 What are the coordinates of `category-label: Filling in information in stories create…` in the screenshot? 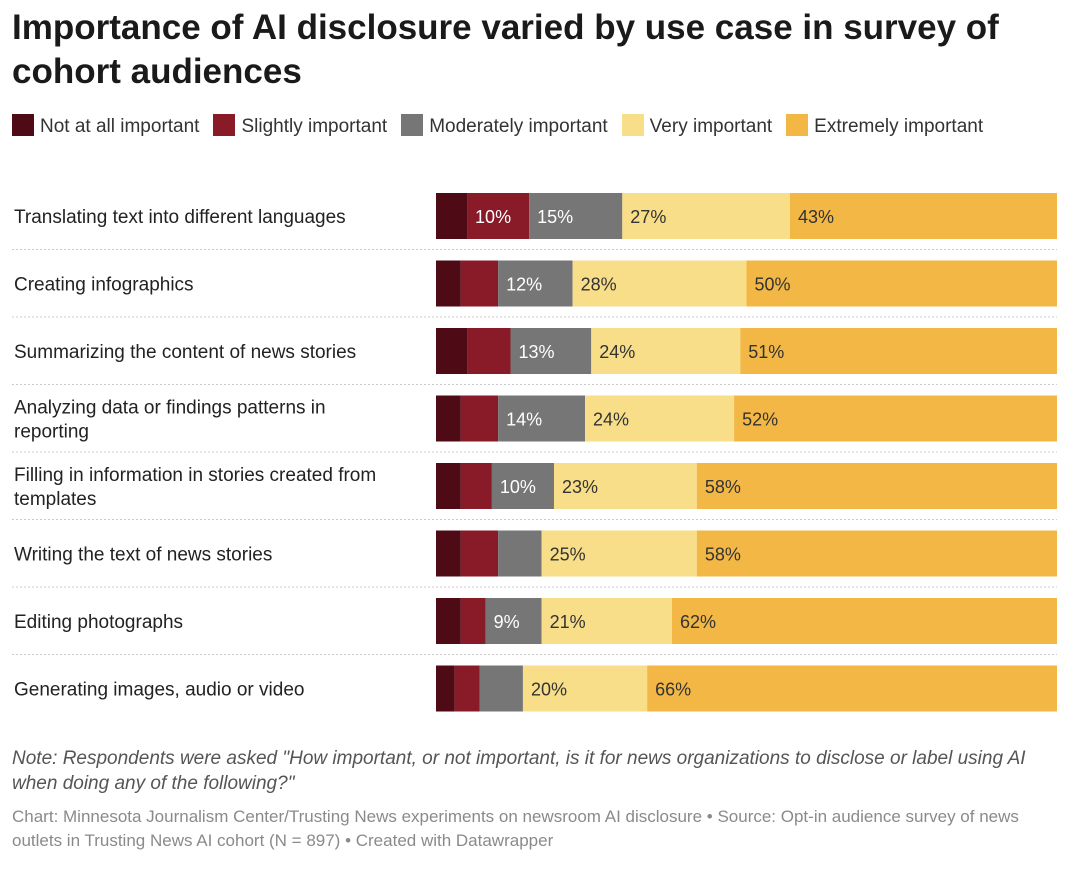 It's located at (195, 487).